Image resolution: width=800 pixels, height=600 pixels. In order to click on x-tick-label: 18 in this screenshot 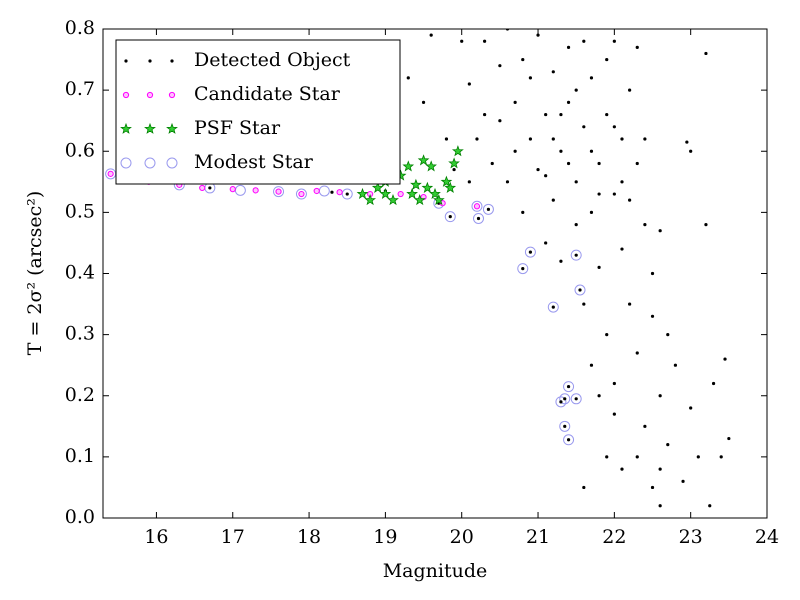, I will do `click(309, 537)`.